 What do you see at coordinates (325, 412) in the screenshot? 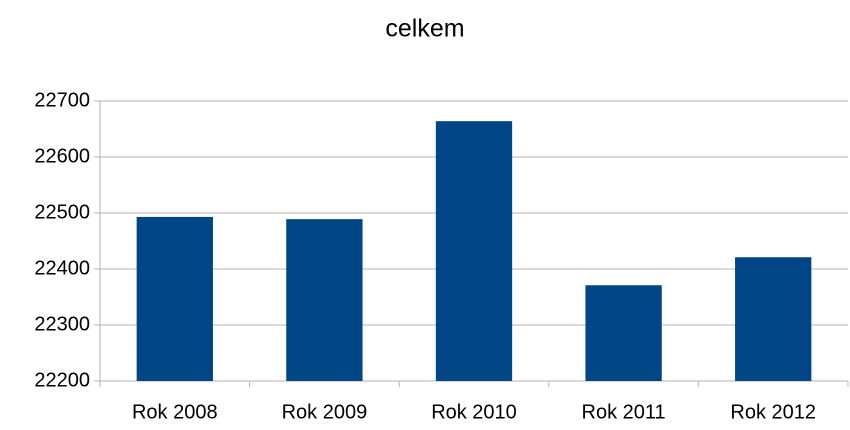
I see `x-tick-label: Rok 2009` at bounding box center [325, 412].